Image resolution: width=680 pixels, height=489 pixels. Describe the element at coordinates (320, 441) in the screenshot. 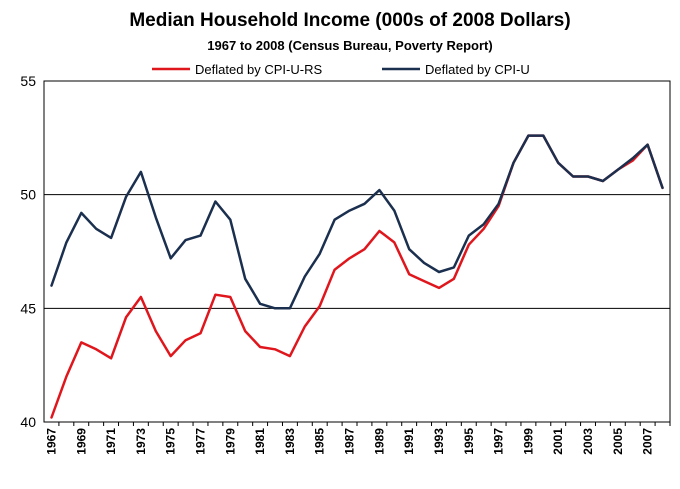

I see `x-tick-label: 1985` at that location.